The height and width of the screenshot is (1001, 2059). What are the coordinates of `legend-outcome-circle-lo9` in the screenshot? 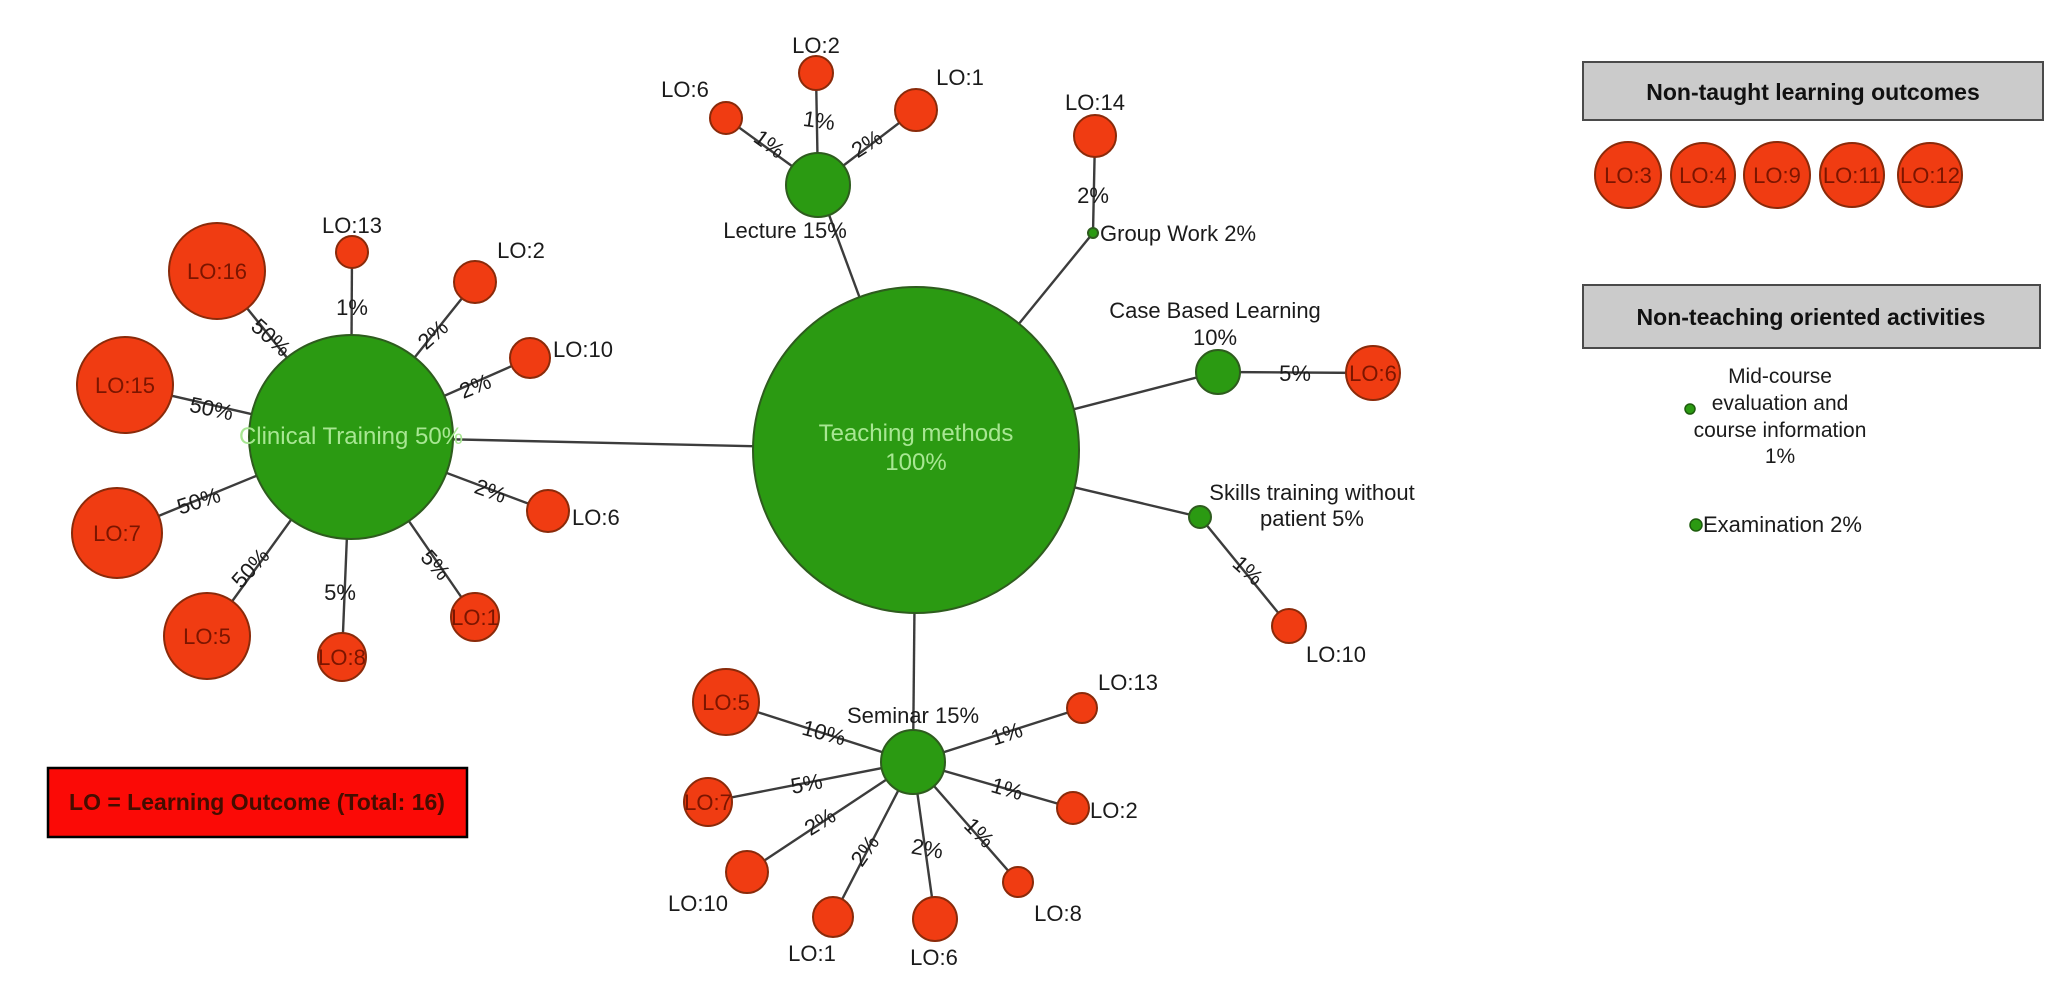 It's located at (1777, 175).